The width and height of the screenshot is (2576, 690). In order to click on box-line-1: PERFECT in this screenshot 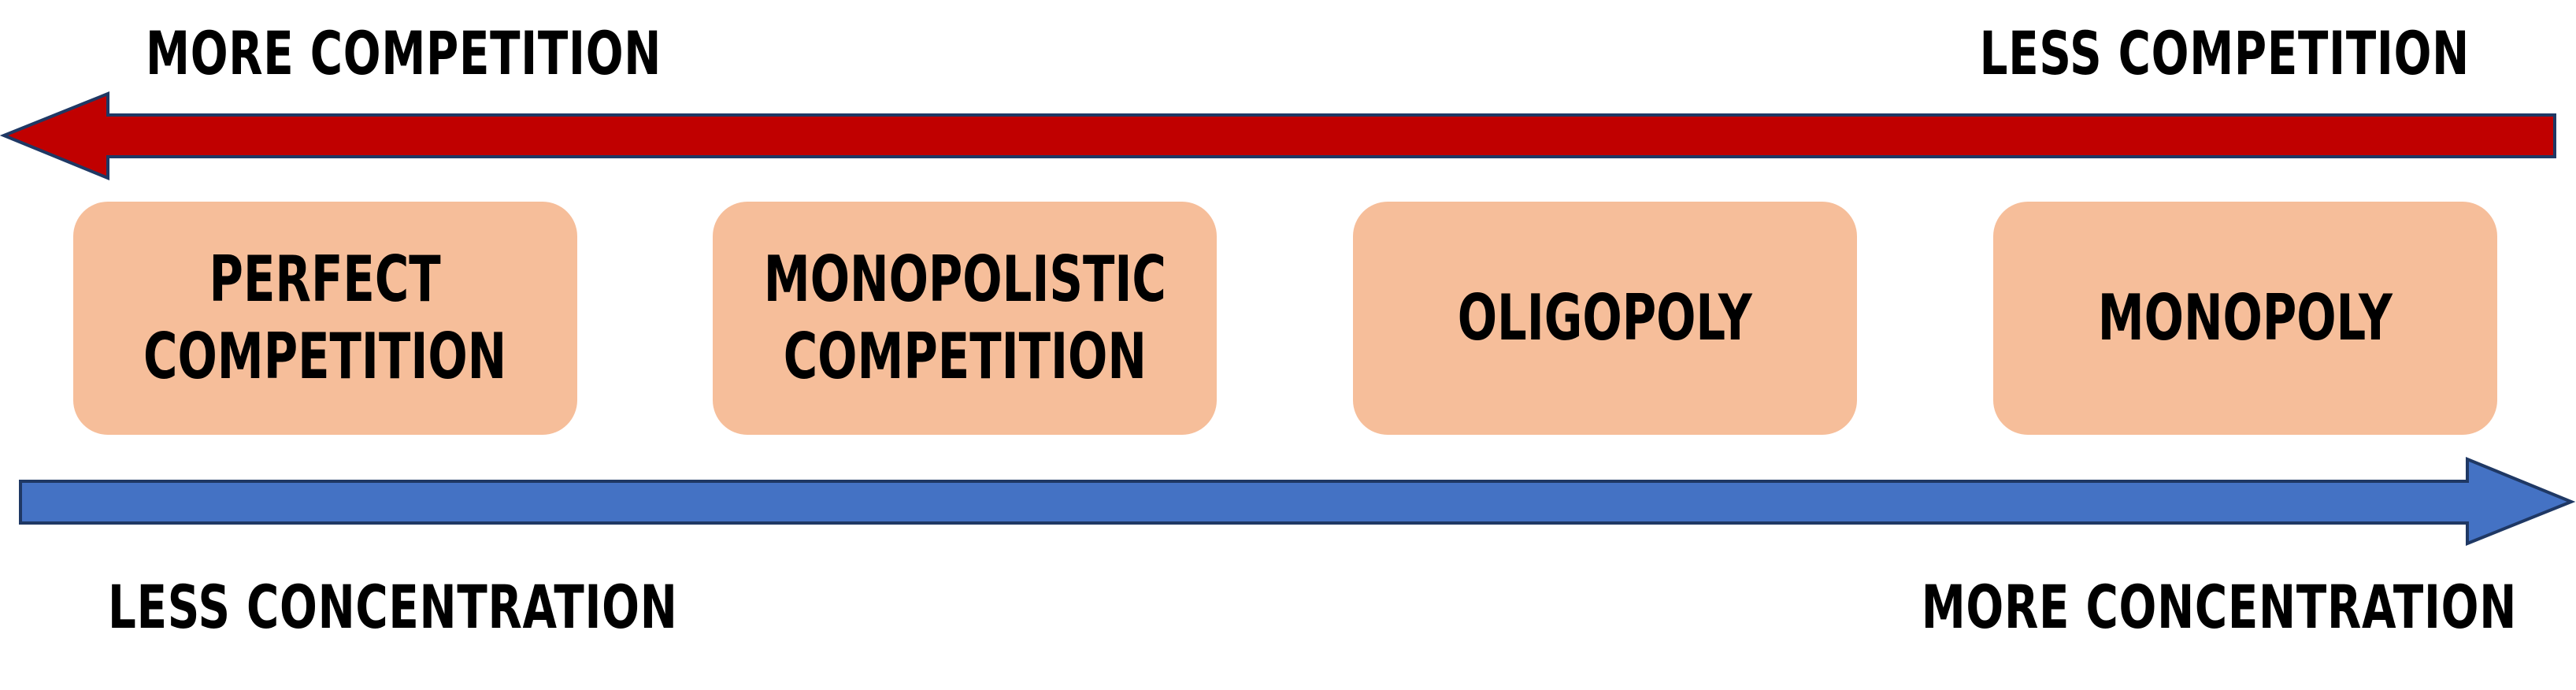, I will do `click(325, 279)`.